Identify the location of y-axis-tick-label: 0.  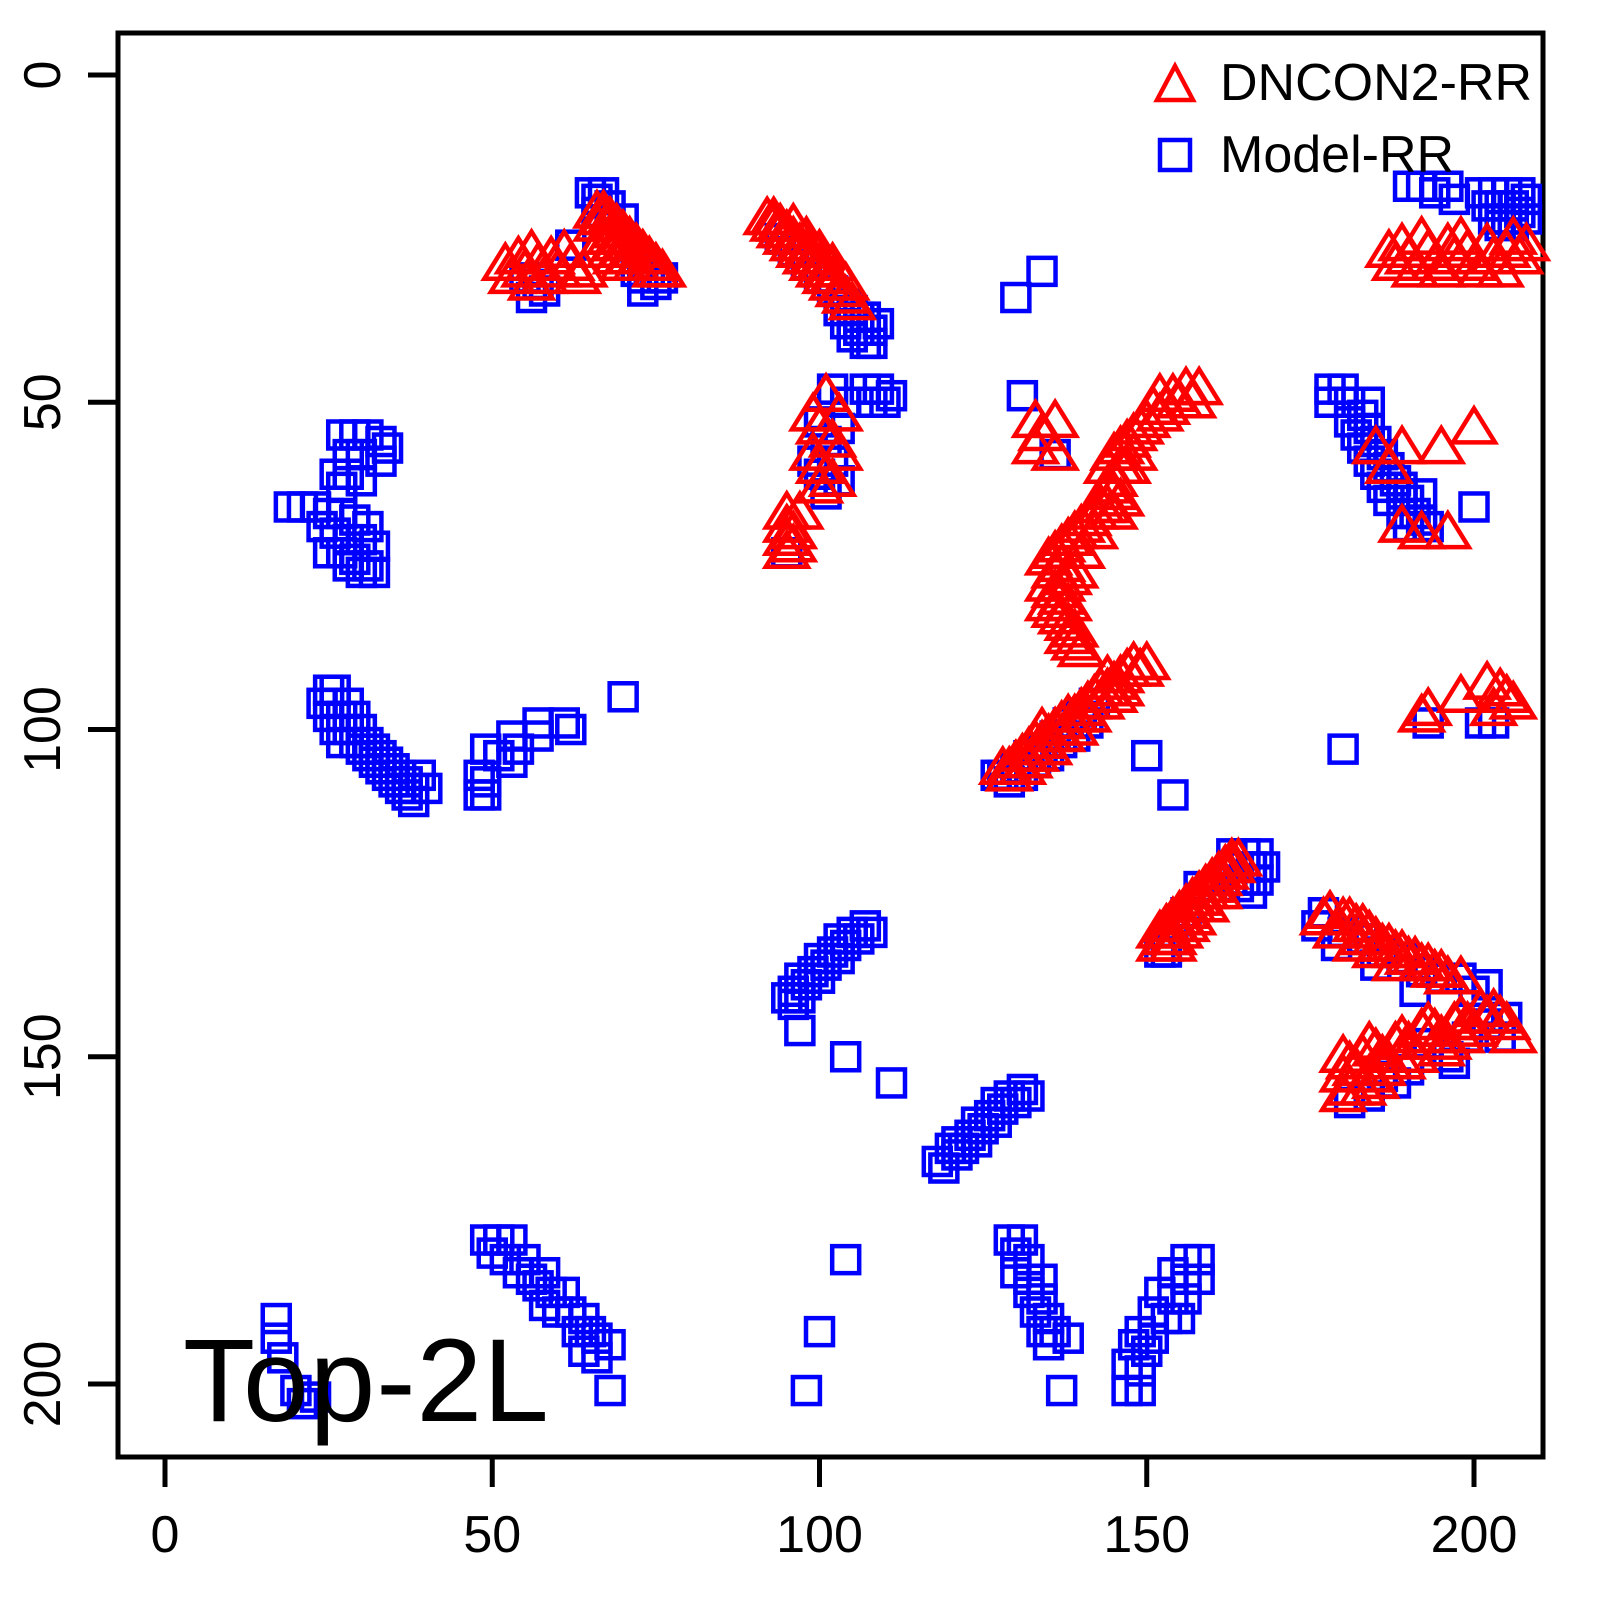
(43, 75).